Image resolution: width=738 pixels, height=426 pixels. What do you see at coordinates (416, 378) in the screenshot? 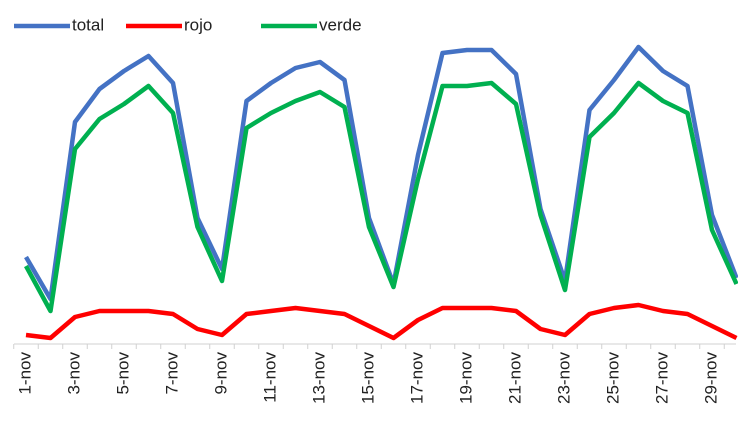
I see `x-tick-label: 17-nov` at bounding box center [416, 378].